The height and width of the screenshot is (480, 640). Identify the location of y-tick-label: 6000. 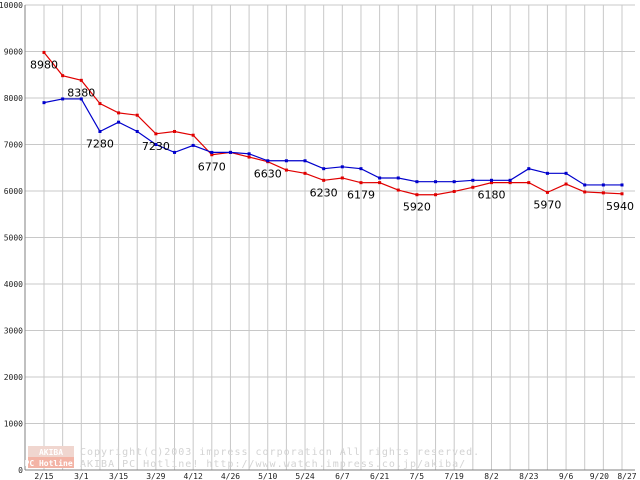
(13, 191).